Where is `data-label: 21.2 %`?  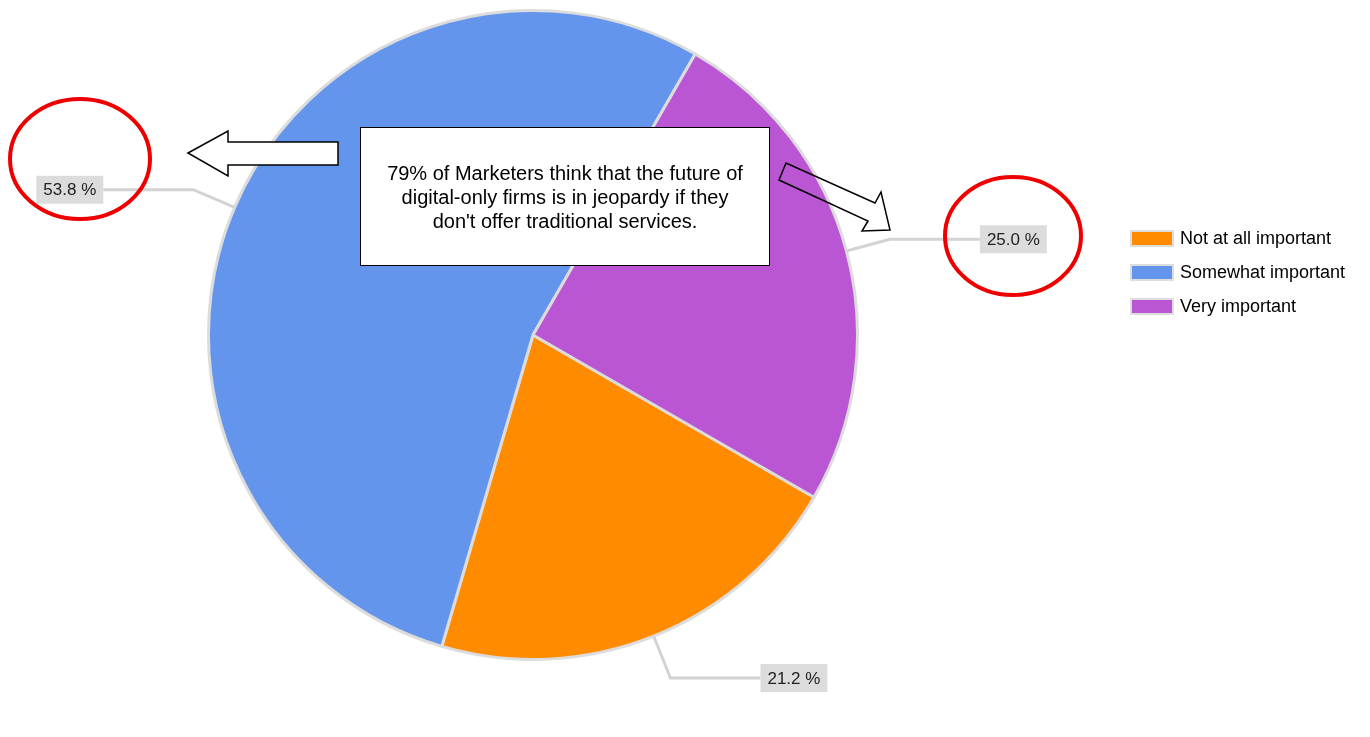 data-label: 21.2 % is located at coordinates (794, 678).